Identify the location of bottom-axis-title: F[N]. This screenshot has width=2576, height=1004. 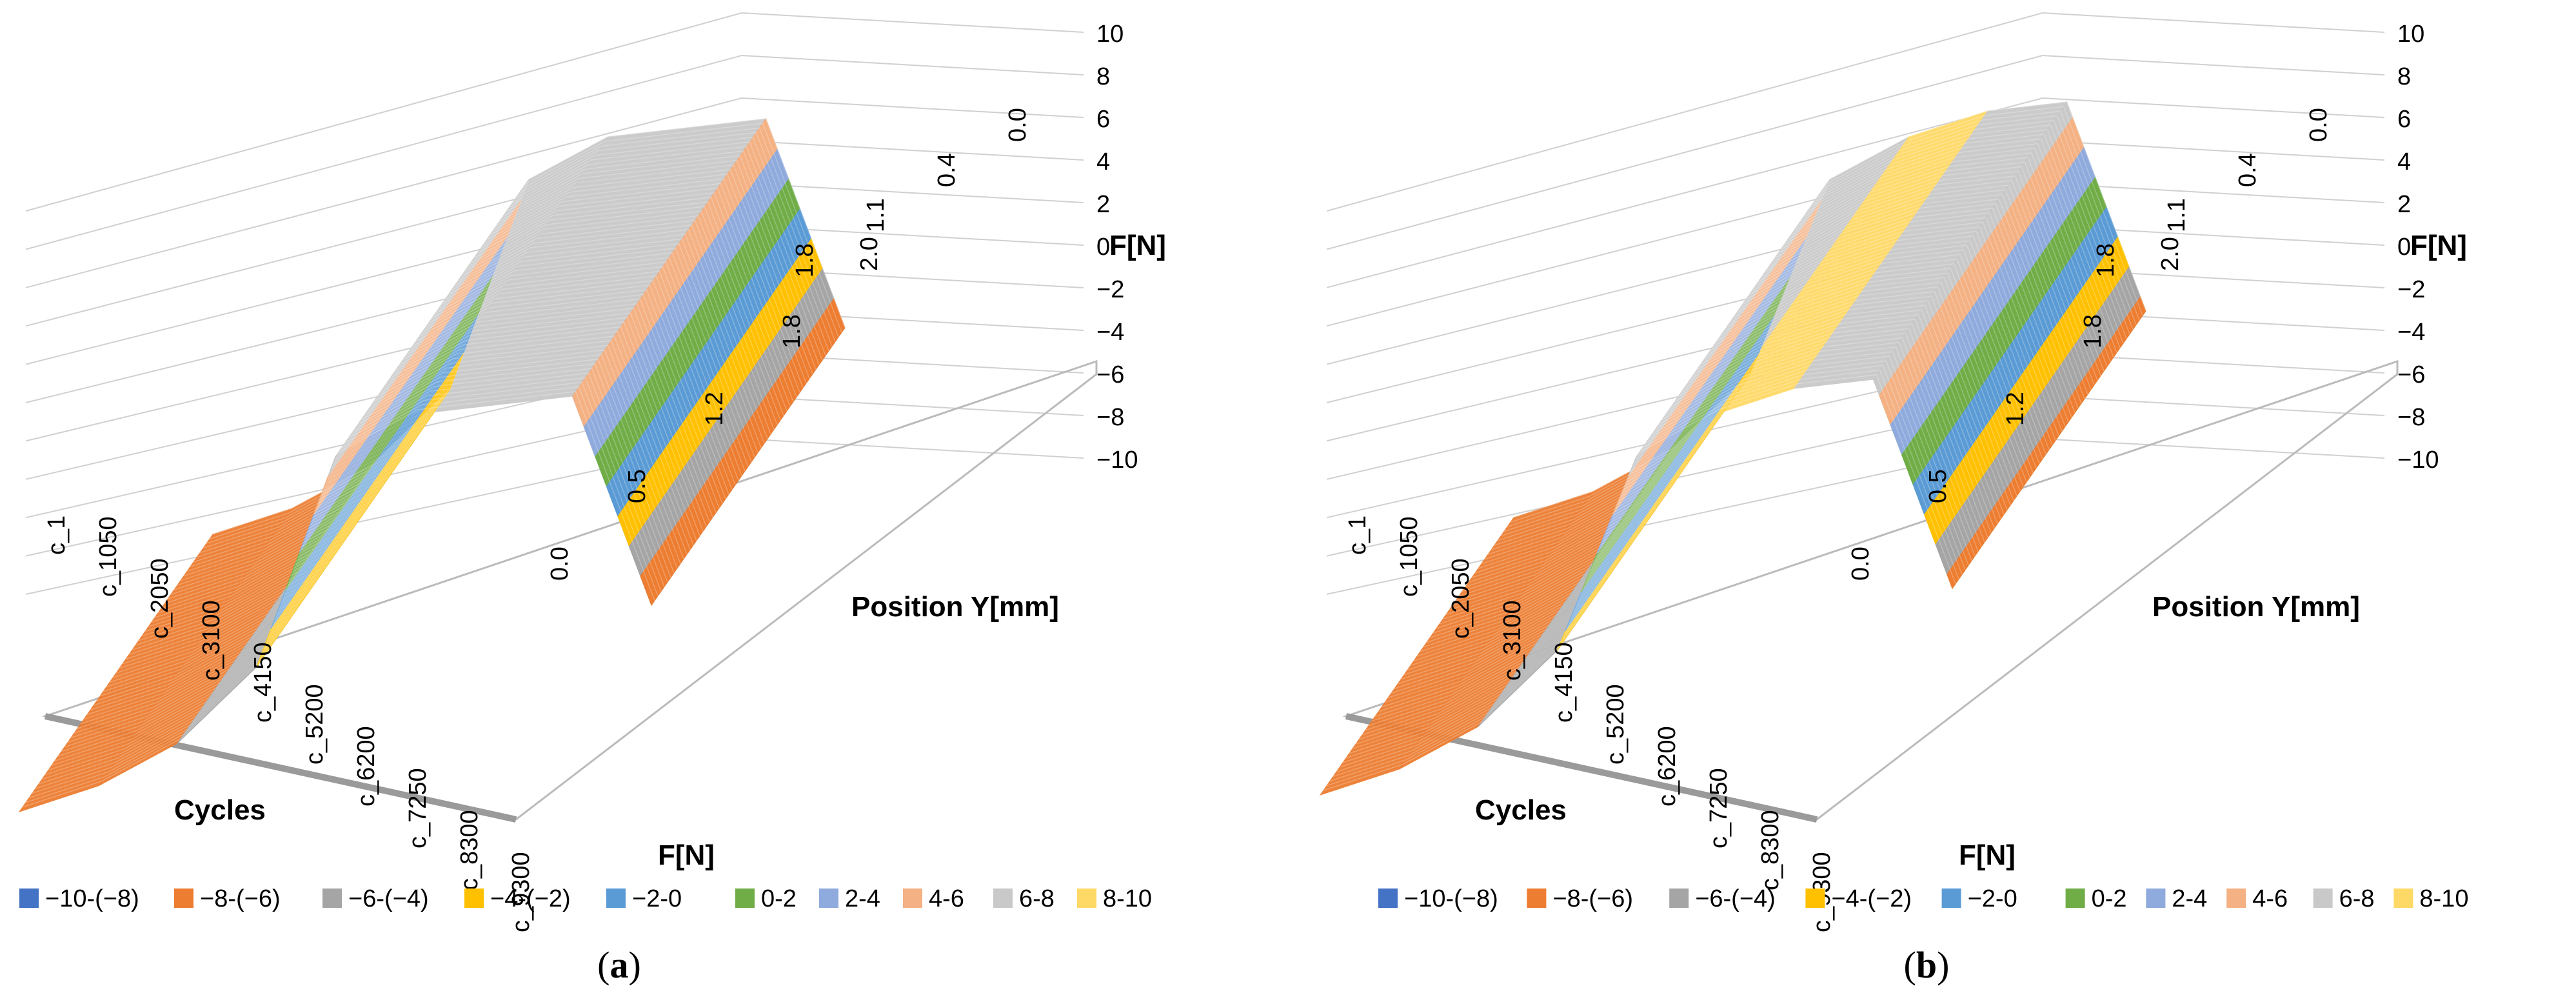
(1987, 855).